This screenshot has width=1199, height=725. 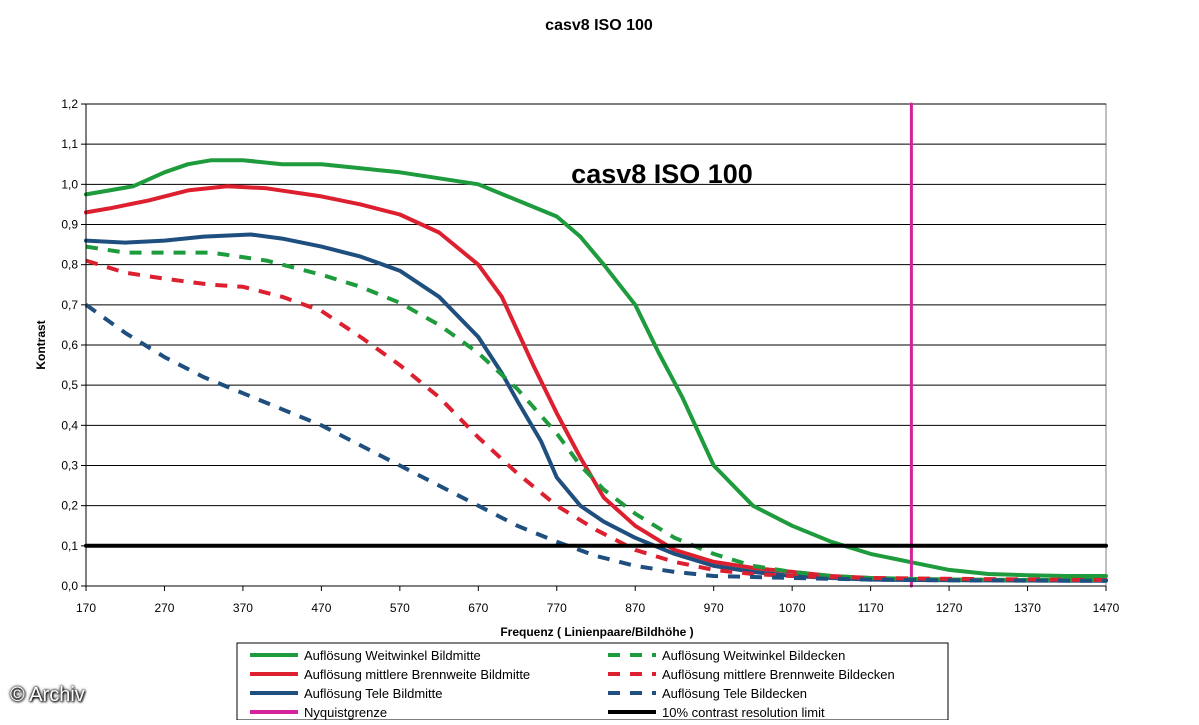 What do you see at coordinates (871, 608) in the screenshot?
I see `x-tick-label: 1170` at bounding box center [871, 608].